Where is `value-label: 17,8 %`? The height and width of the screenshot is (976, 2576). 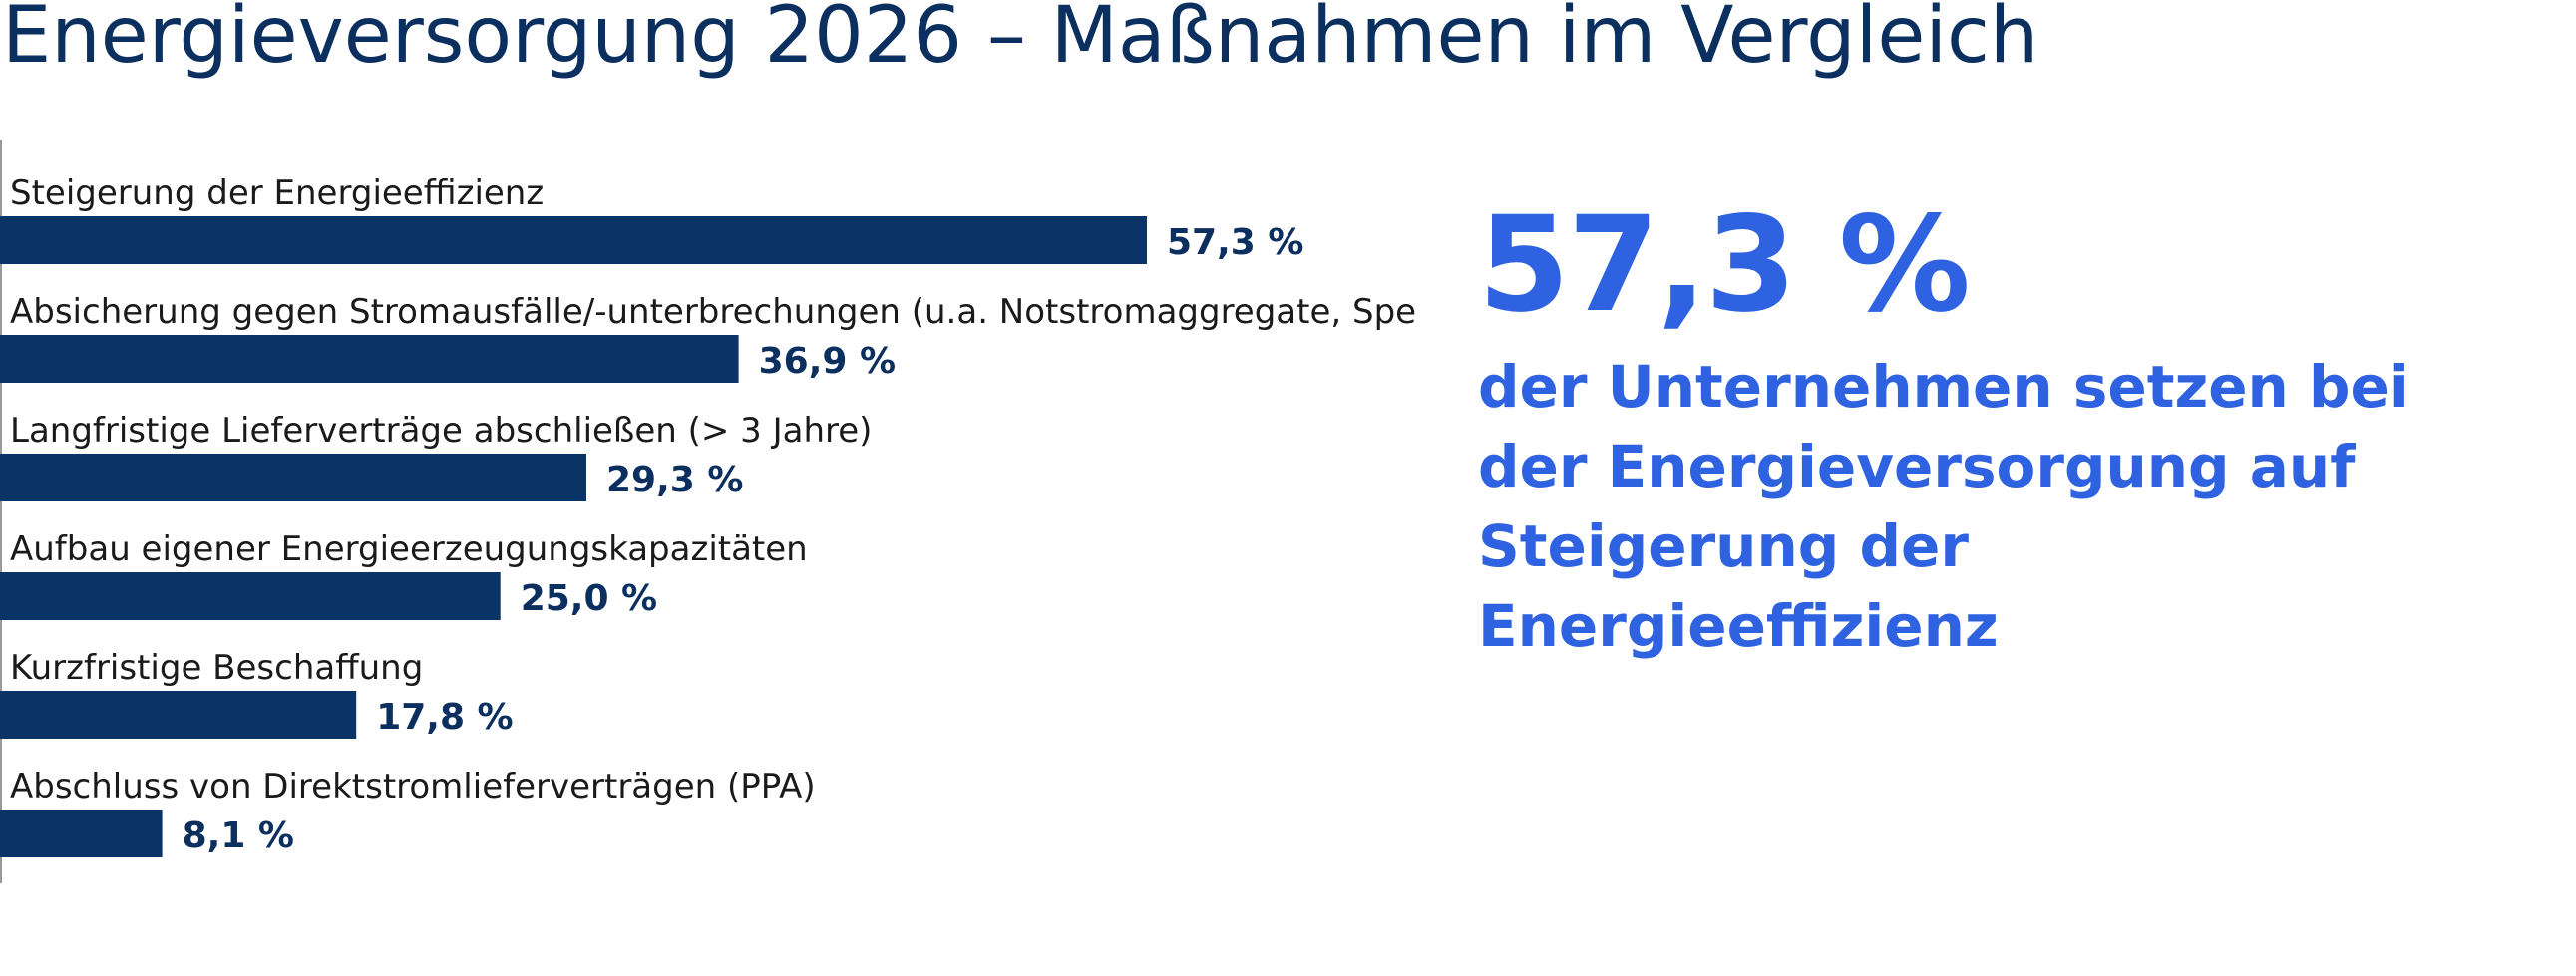 value-label: 17,8 % is located at coordinates (444, 718).